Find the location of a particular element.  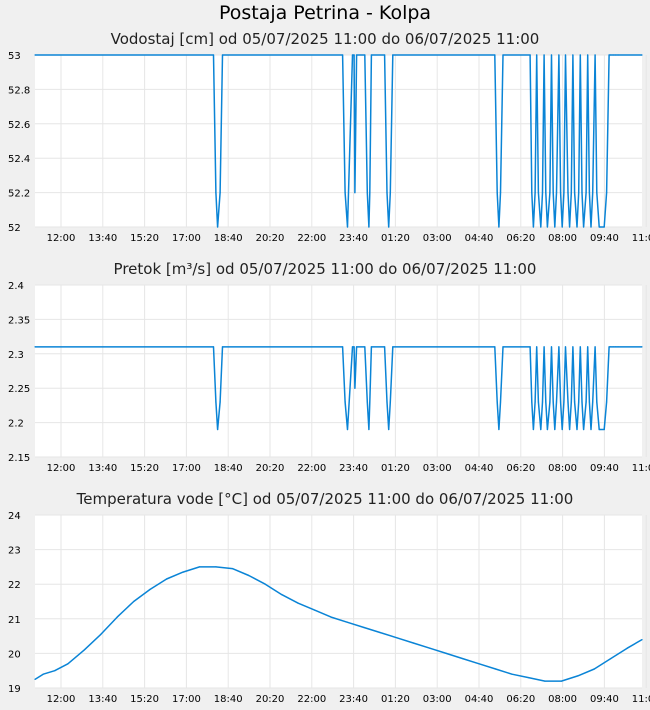

y-tick-label: 22 is located at coordinates (14, 585).